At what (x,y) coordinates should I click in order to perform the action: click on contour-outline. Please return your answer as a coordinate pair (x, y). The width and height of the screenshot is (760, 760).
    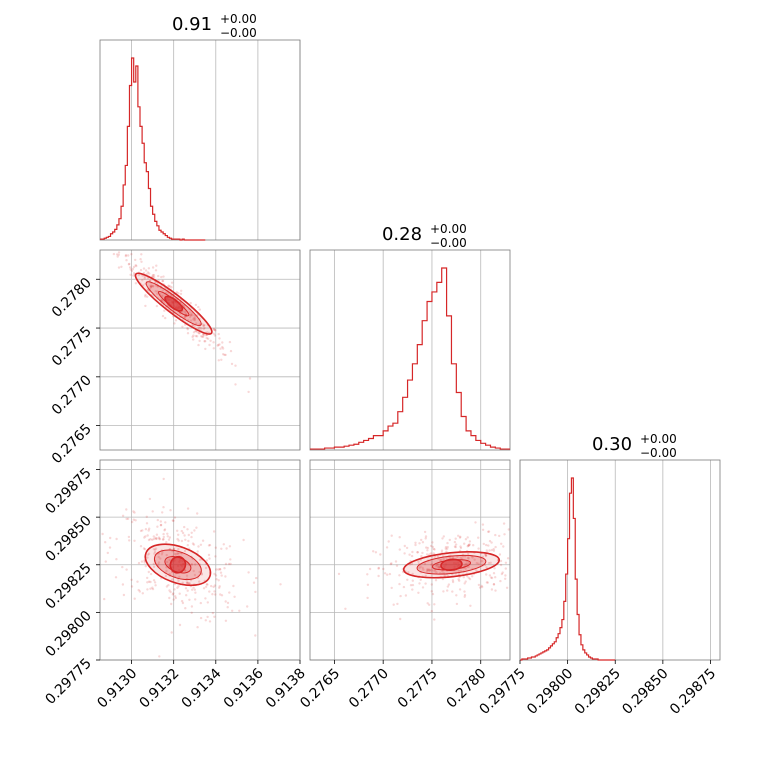
    Looking at the image, I should click on (173, 303).